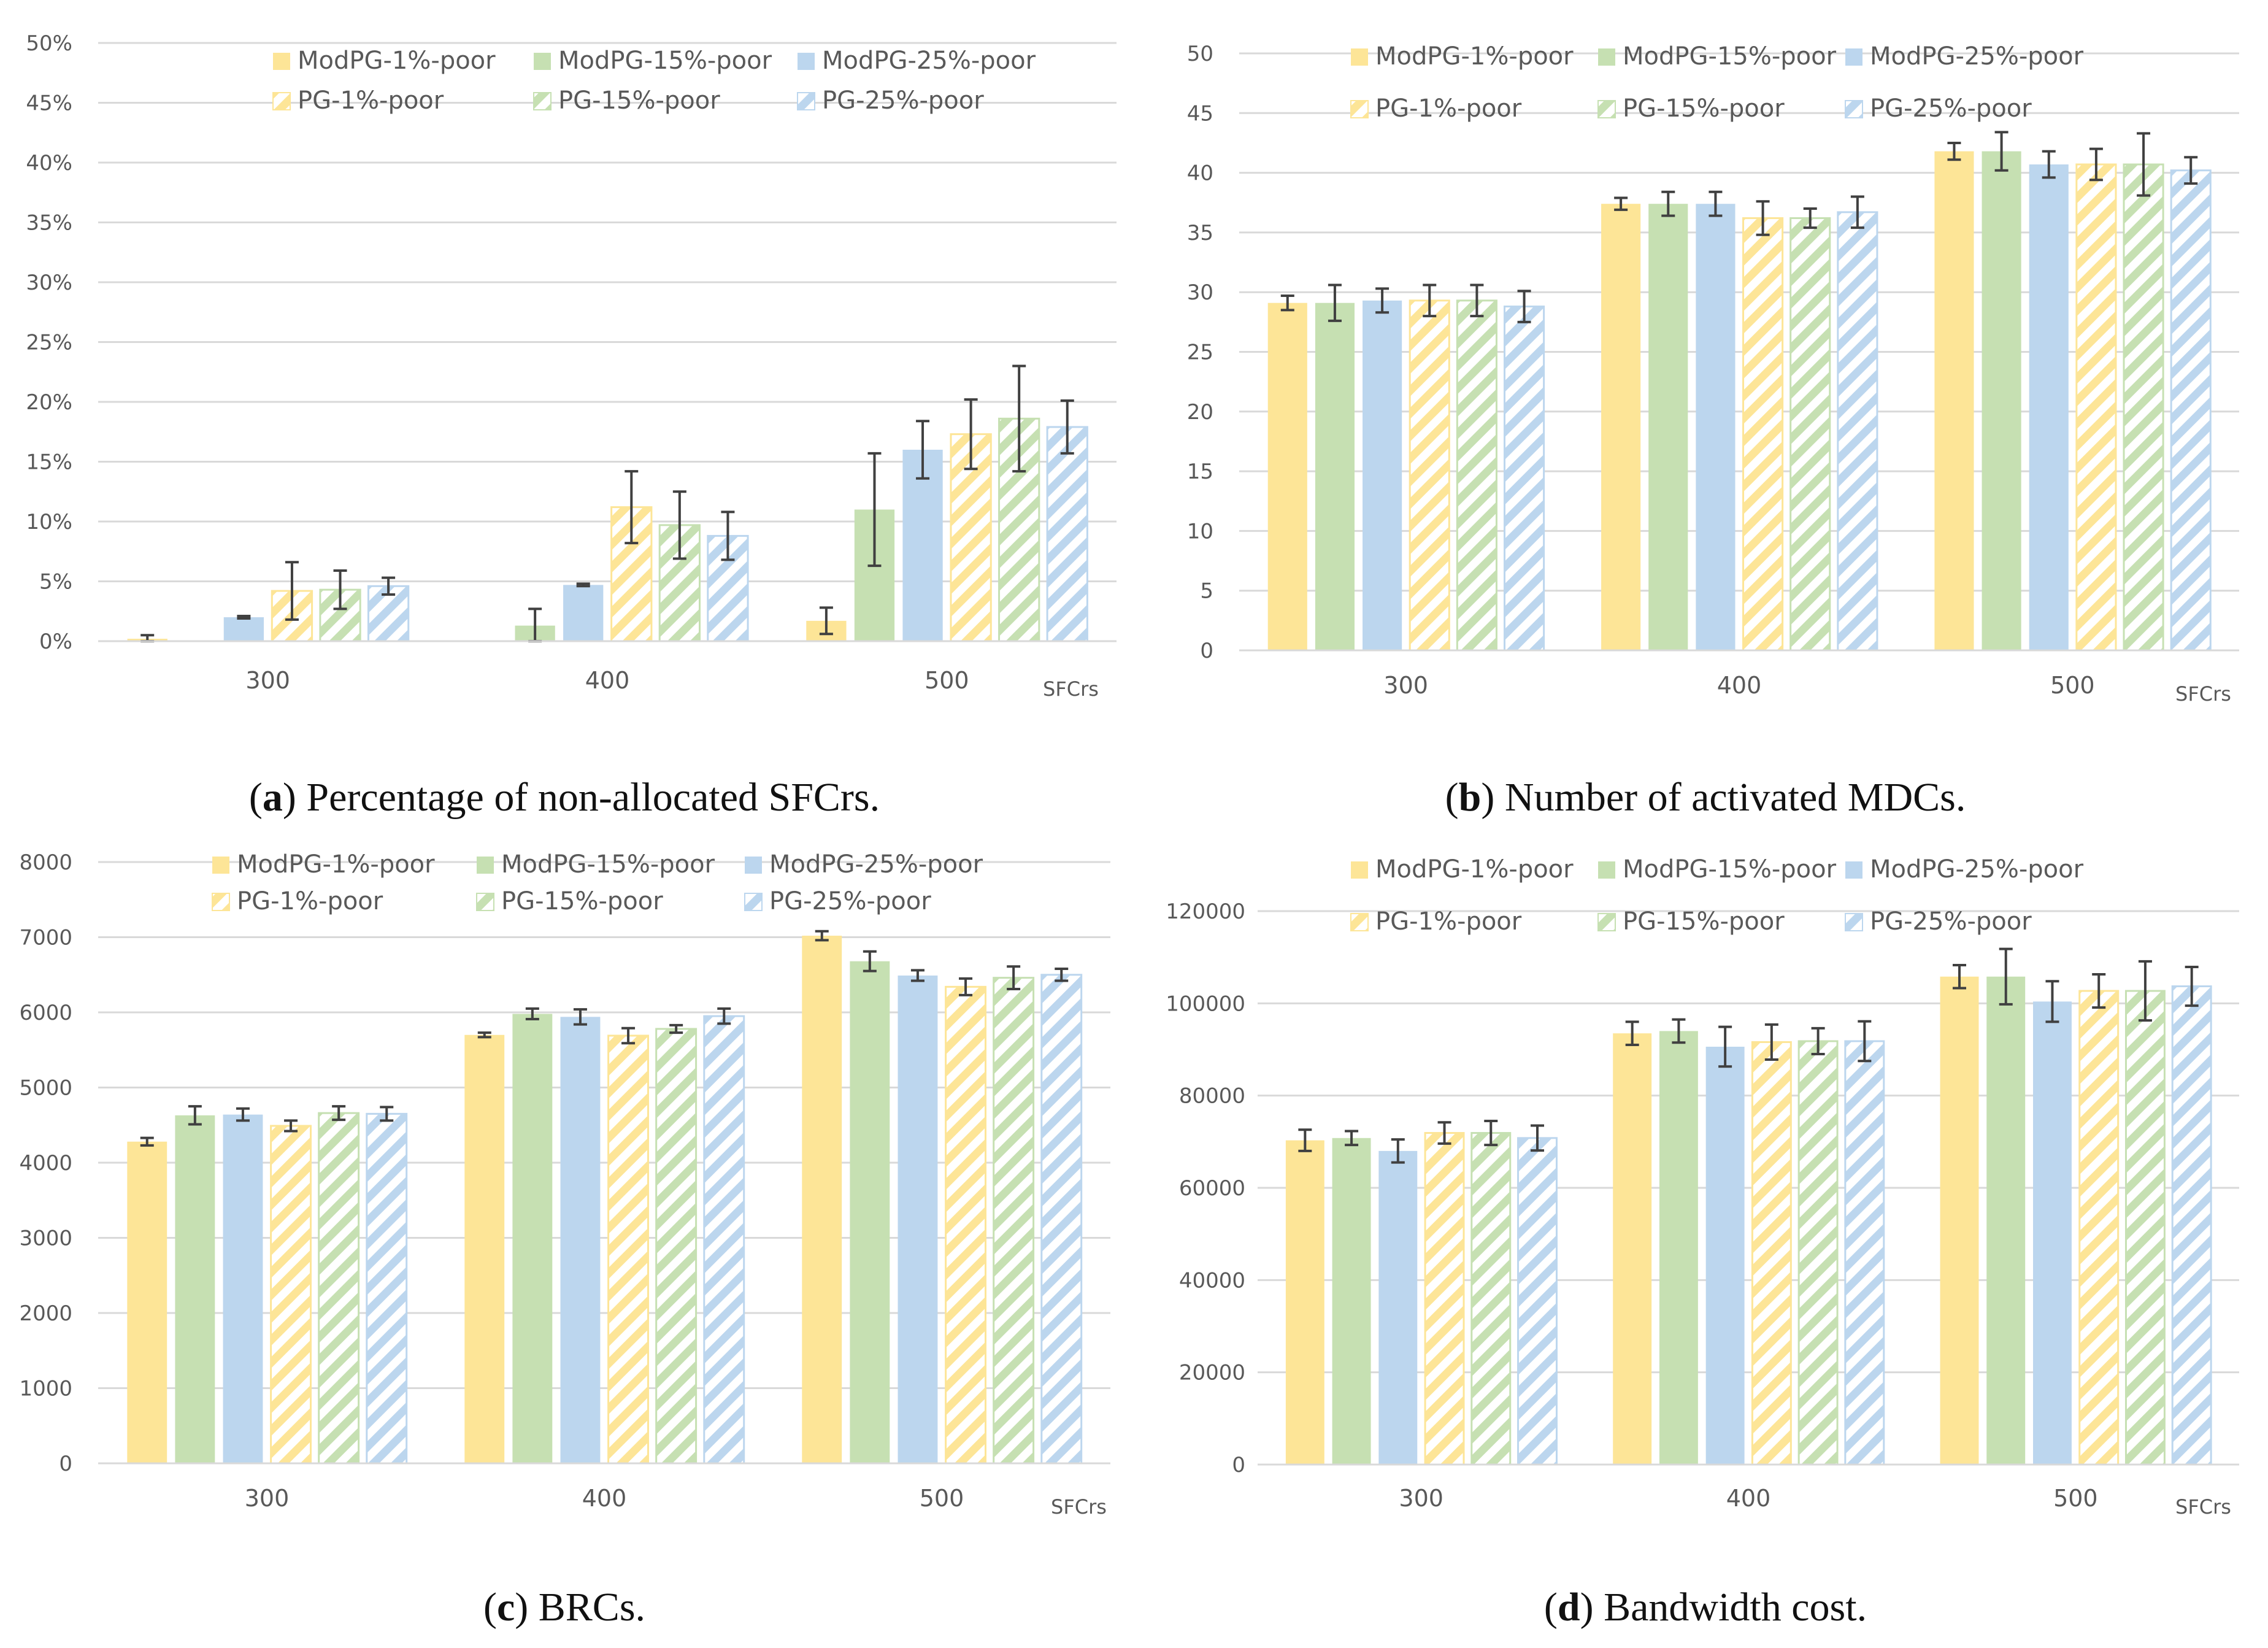 The image size is (2268, 1648). What do you see at coordinates (564, 797) in the screenshot?
I see `caption-a: (a) Percentage of non-allocated SFCrs.` at bounding box center [564, 797].